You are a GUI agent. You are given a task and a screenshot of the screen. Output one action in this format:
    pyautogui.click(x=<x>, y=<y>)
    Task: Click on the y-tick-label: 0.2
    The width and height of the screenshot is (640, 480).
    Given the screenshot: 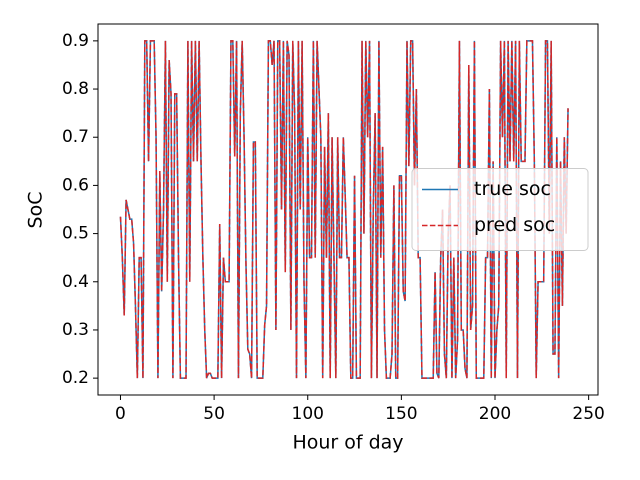 What is the action you would take?
    pyautogui.click(x=75, y=378)
    